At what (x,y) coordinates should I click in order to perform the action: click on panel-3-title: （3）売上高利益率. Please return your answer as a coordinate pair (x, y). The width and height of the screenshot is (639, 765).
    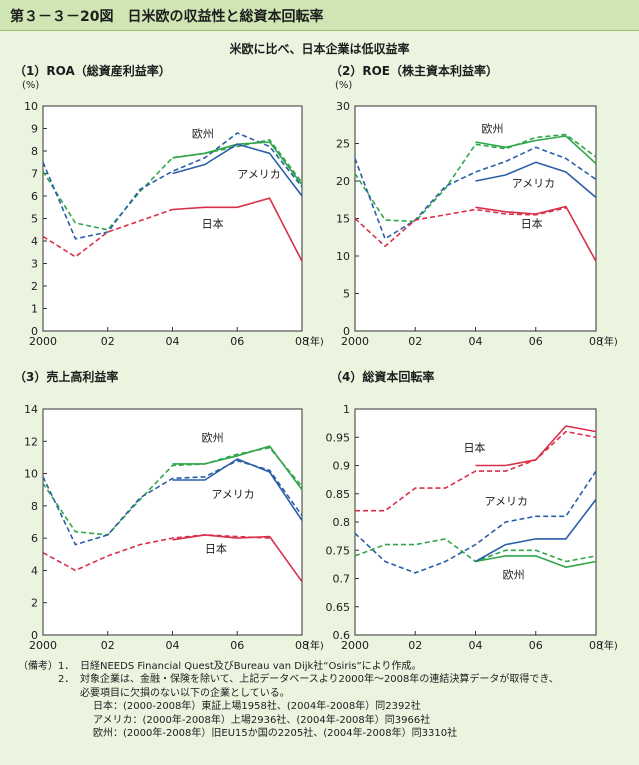
    Looking at the image, I should click on (66, 377).